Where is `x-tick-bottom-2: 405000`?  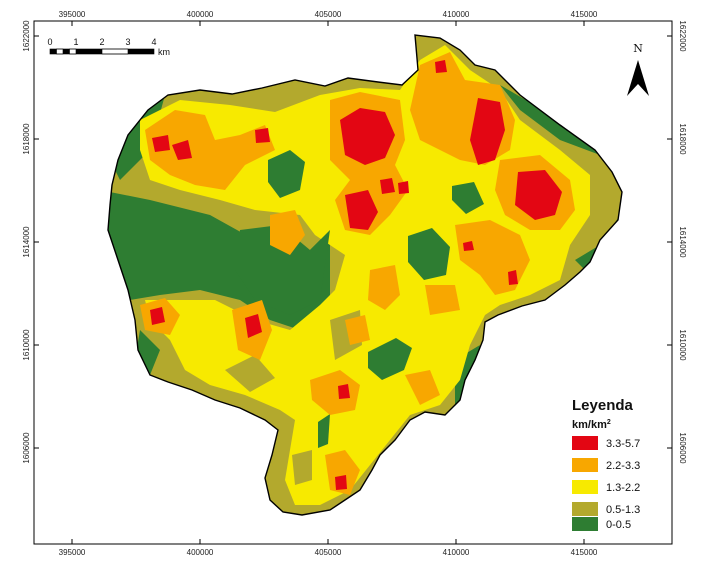
x-tick-bottom-2: 405000 is located at coordinates (328, 552).